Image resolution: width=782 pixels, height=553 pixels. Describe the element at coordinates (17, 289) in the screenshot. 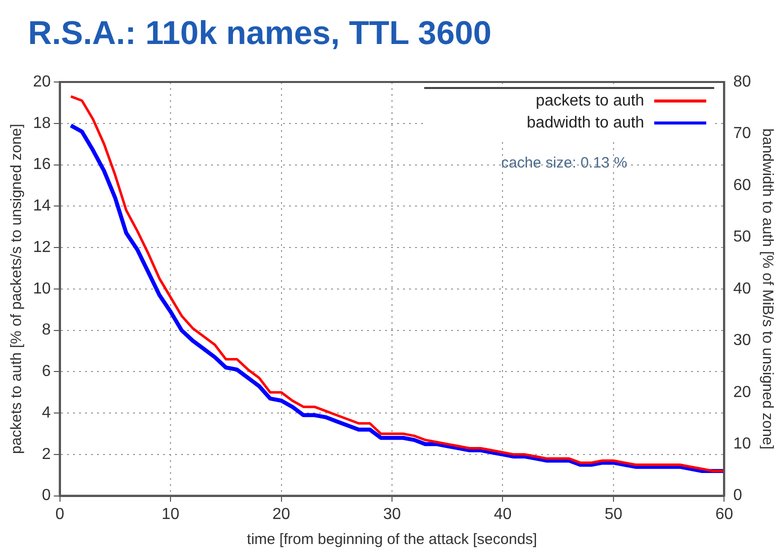

I see `y-axis-title: packets to auth [% of packets/s to unsigned zone]` at that location.